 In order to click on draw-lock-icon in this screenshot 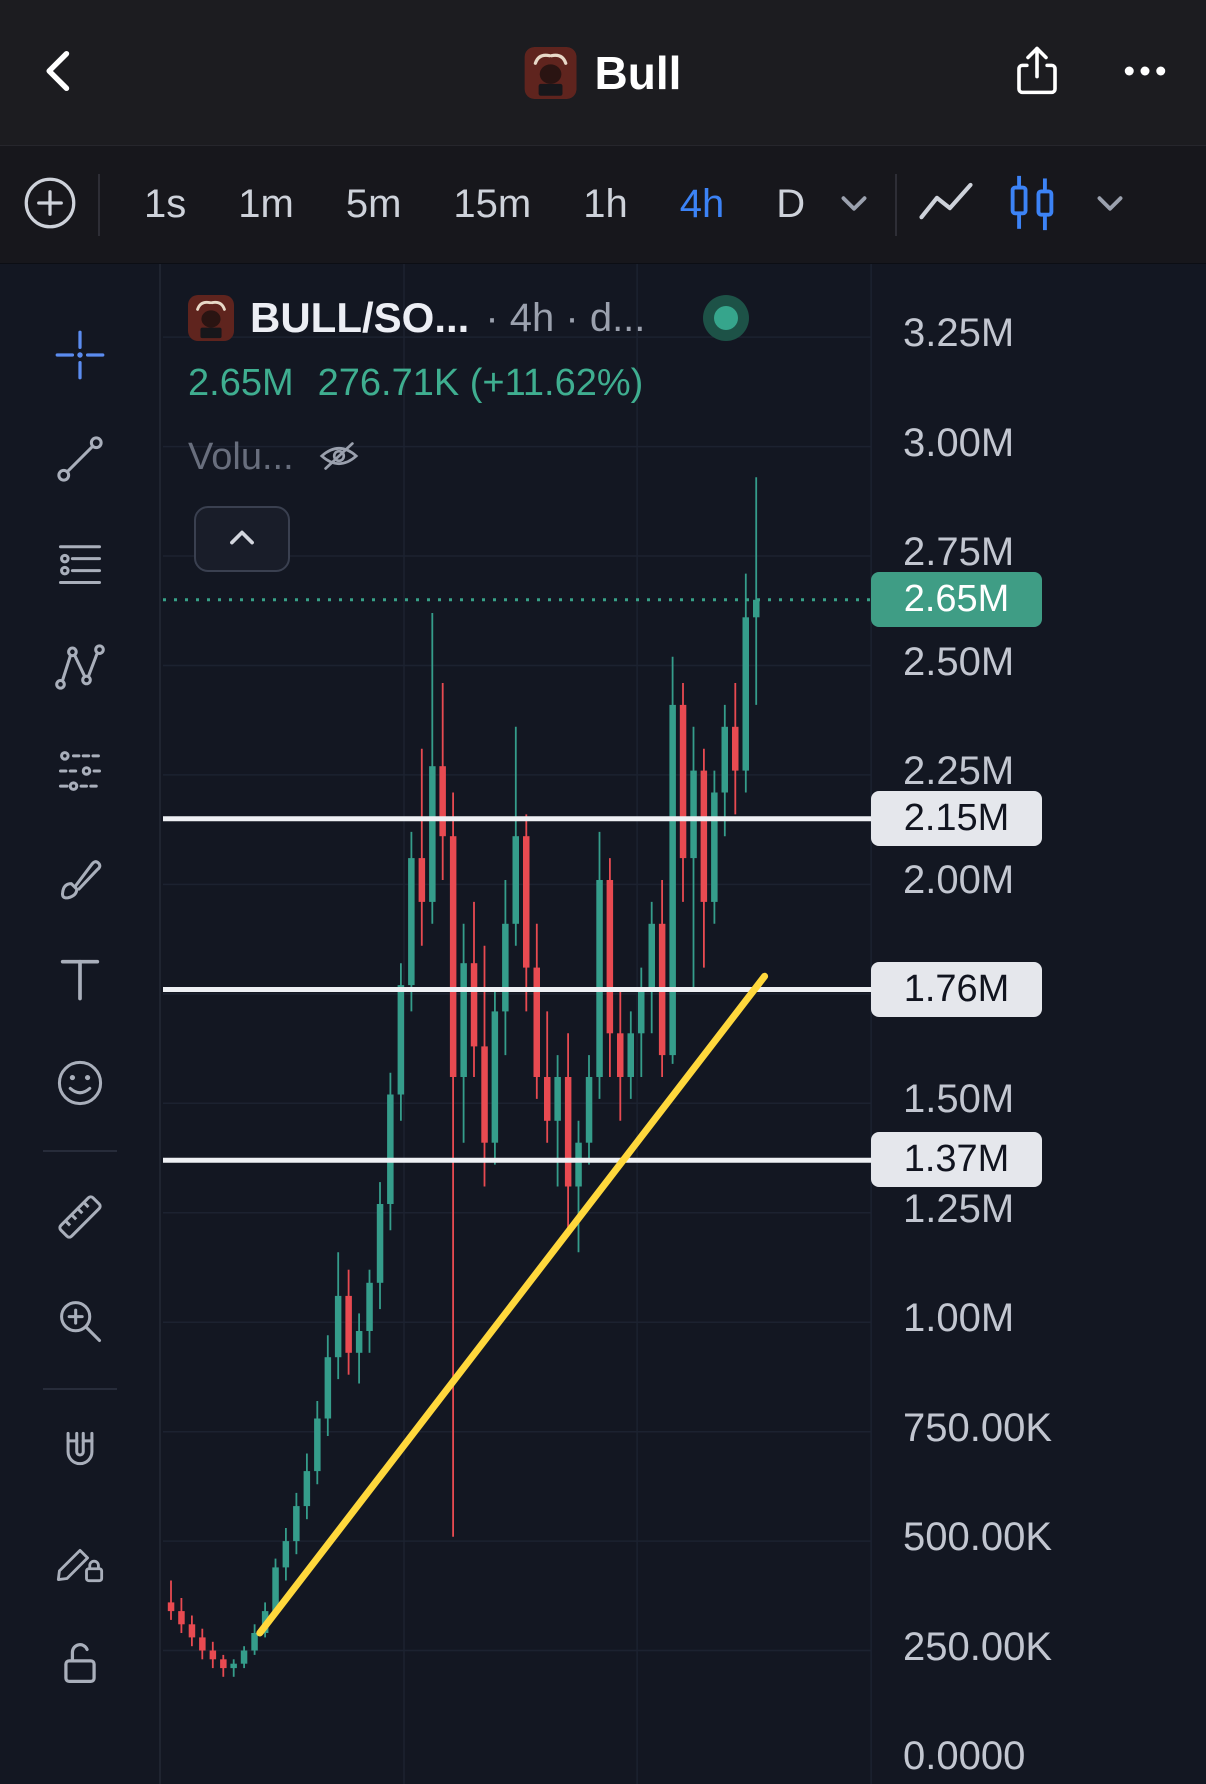, I will do `click(80, 1560)`.